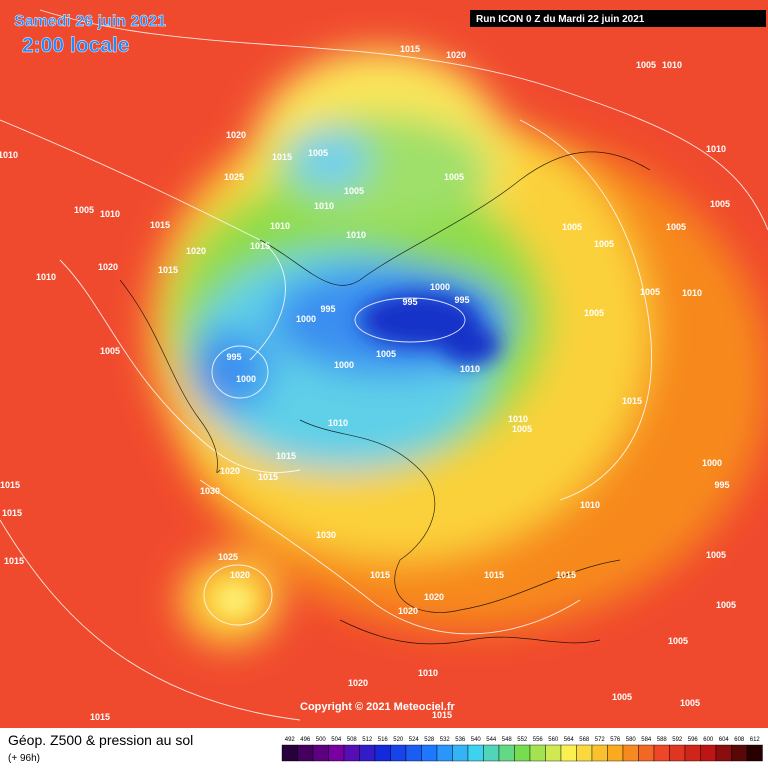 This screenshot has width=768, height=768. Describe the element at coordinates (321, 740) in the screenshot. I see `scale-label: 500` at that location.